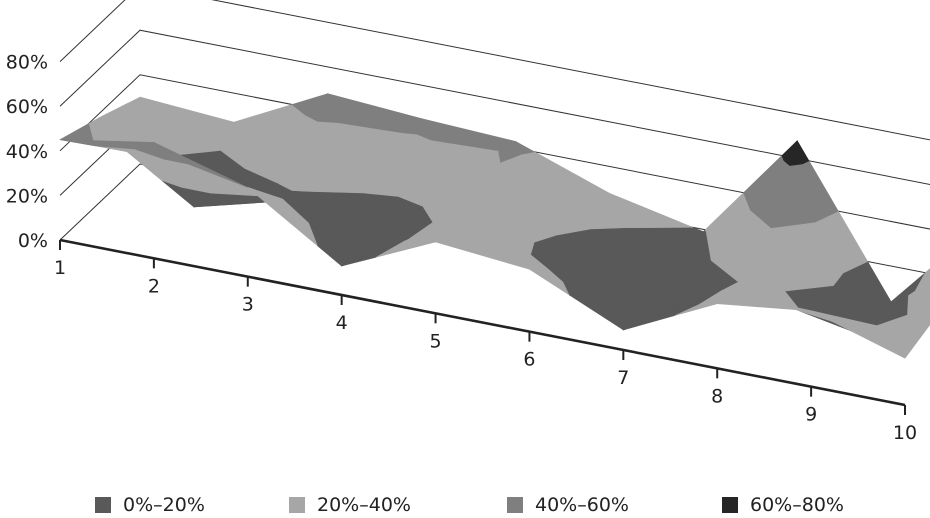 This screenshot has width=930, height=518. What do you see at coordinates (364, 505) in the screenshot?
I see `legend-label-20-40: 20%–40%` at bounding box center [364, 505].